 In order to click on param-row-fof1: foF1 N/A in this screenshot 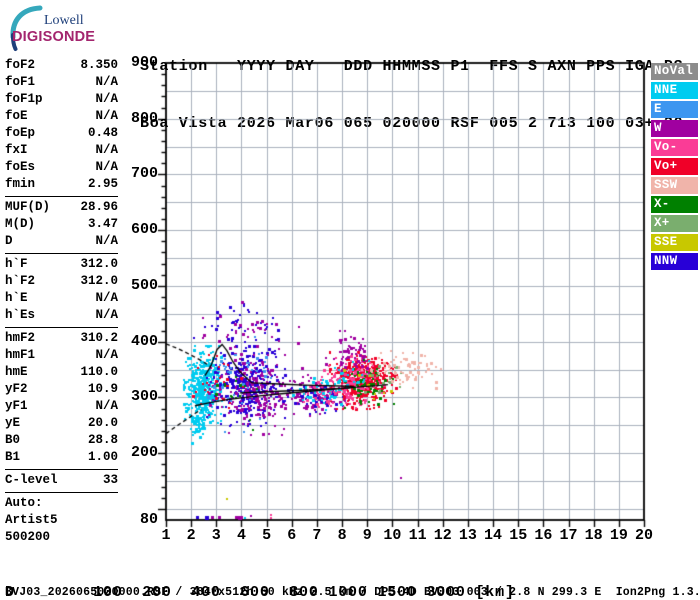, I will do `click(61, 82)`.